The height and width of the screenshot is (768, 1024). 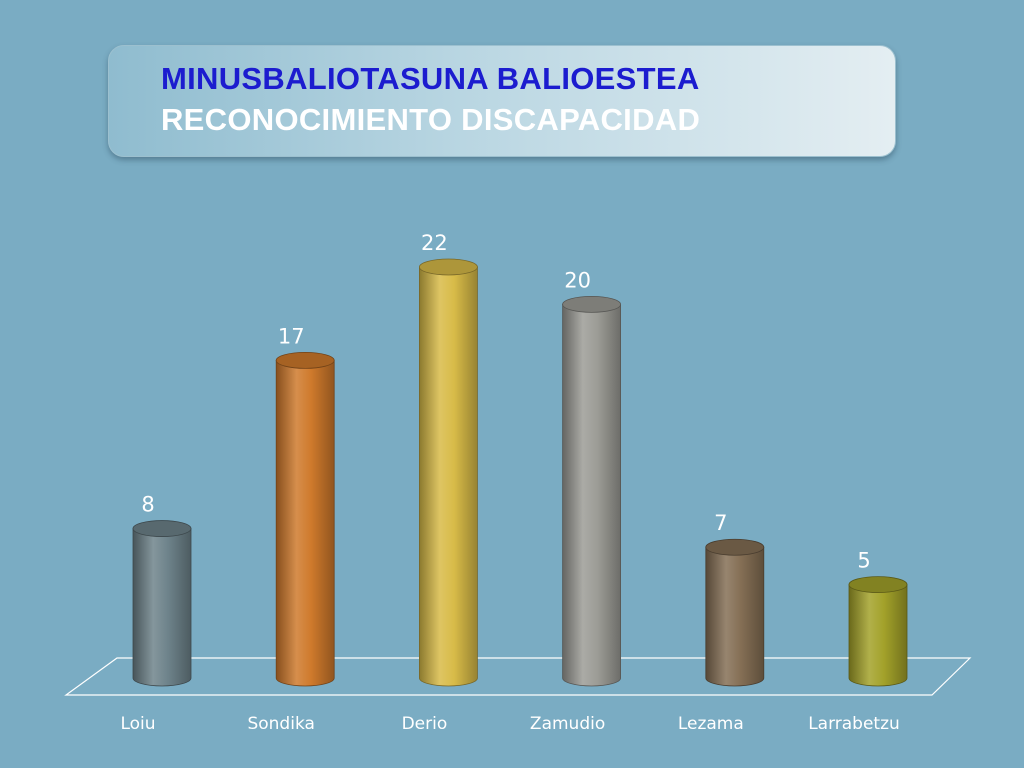 What do you see at coordinates (448, 267) in the screenshot?
I see `bar-top-derio` at bounding box center [448, 267].